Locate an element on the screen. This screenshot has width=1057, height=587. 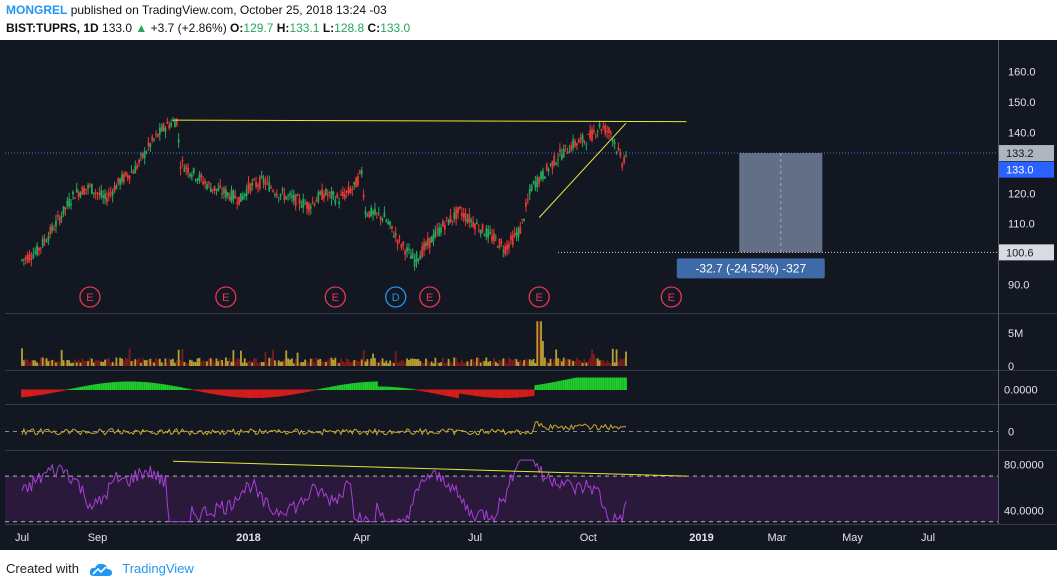
rsi-axis-tick: 80.0000 is located at coordinates (1024, 466).